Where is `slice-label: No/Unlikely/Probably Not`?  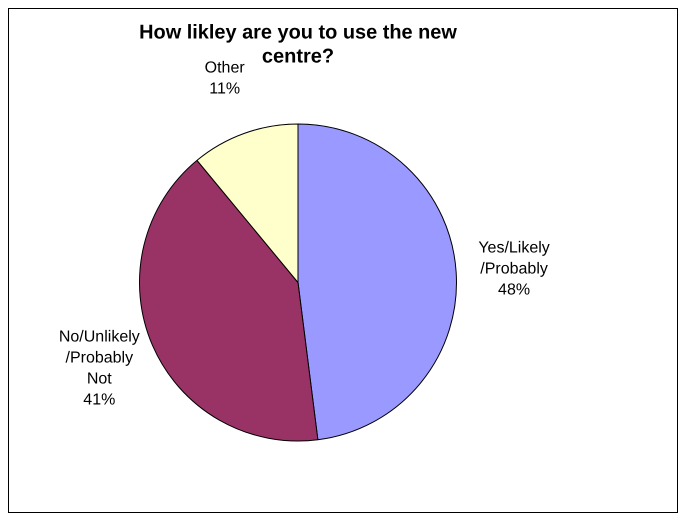
slice-label: No/Unlikely/Probably Not is located at coordinates (99, 358).